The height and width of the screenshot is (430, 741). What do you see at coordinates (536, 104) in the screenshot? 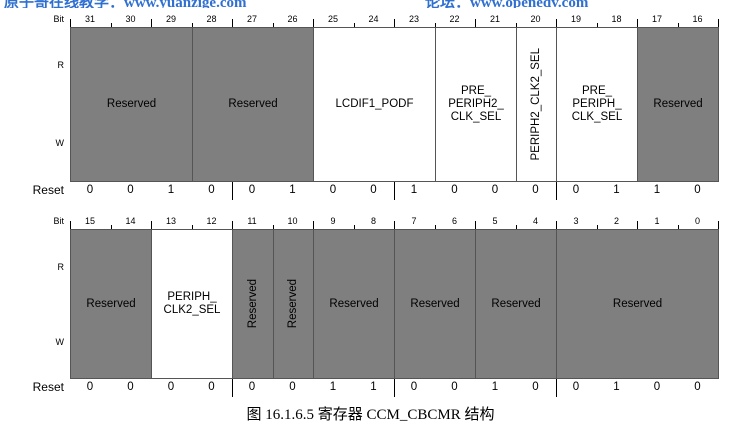
I see `field-label: PERIPH2_CLK2_SEL` at bounding box center [536, 104].